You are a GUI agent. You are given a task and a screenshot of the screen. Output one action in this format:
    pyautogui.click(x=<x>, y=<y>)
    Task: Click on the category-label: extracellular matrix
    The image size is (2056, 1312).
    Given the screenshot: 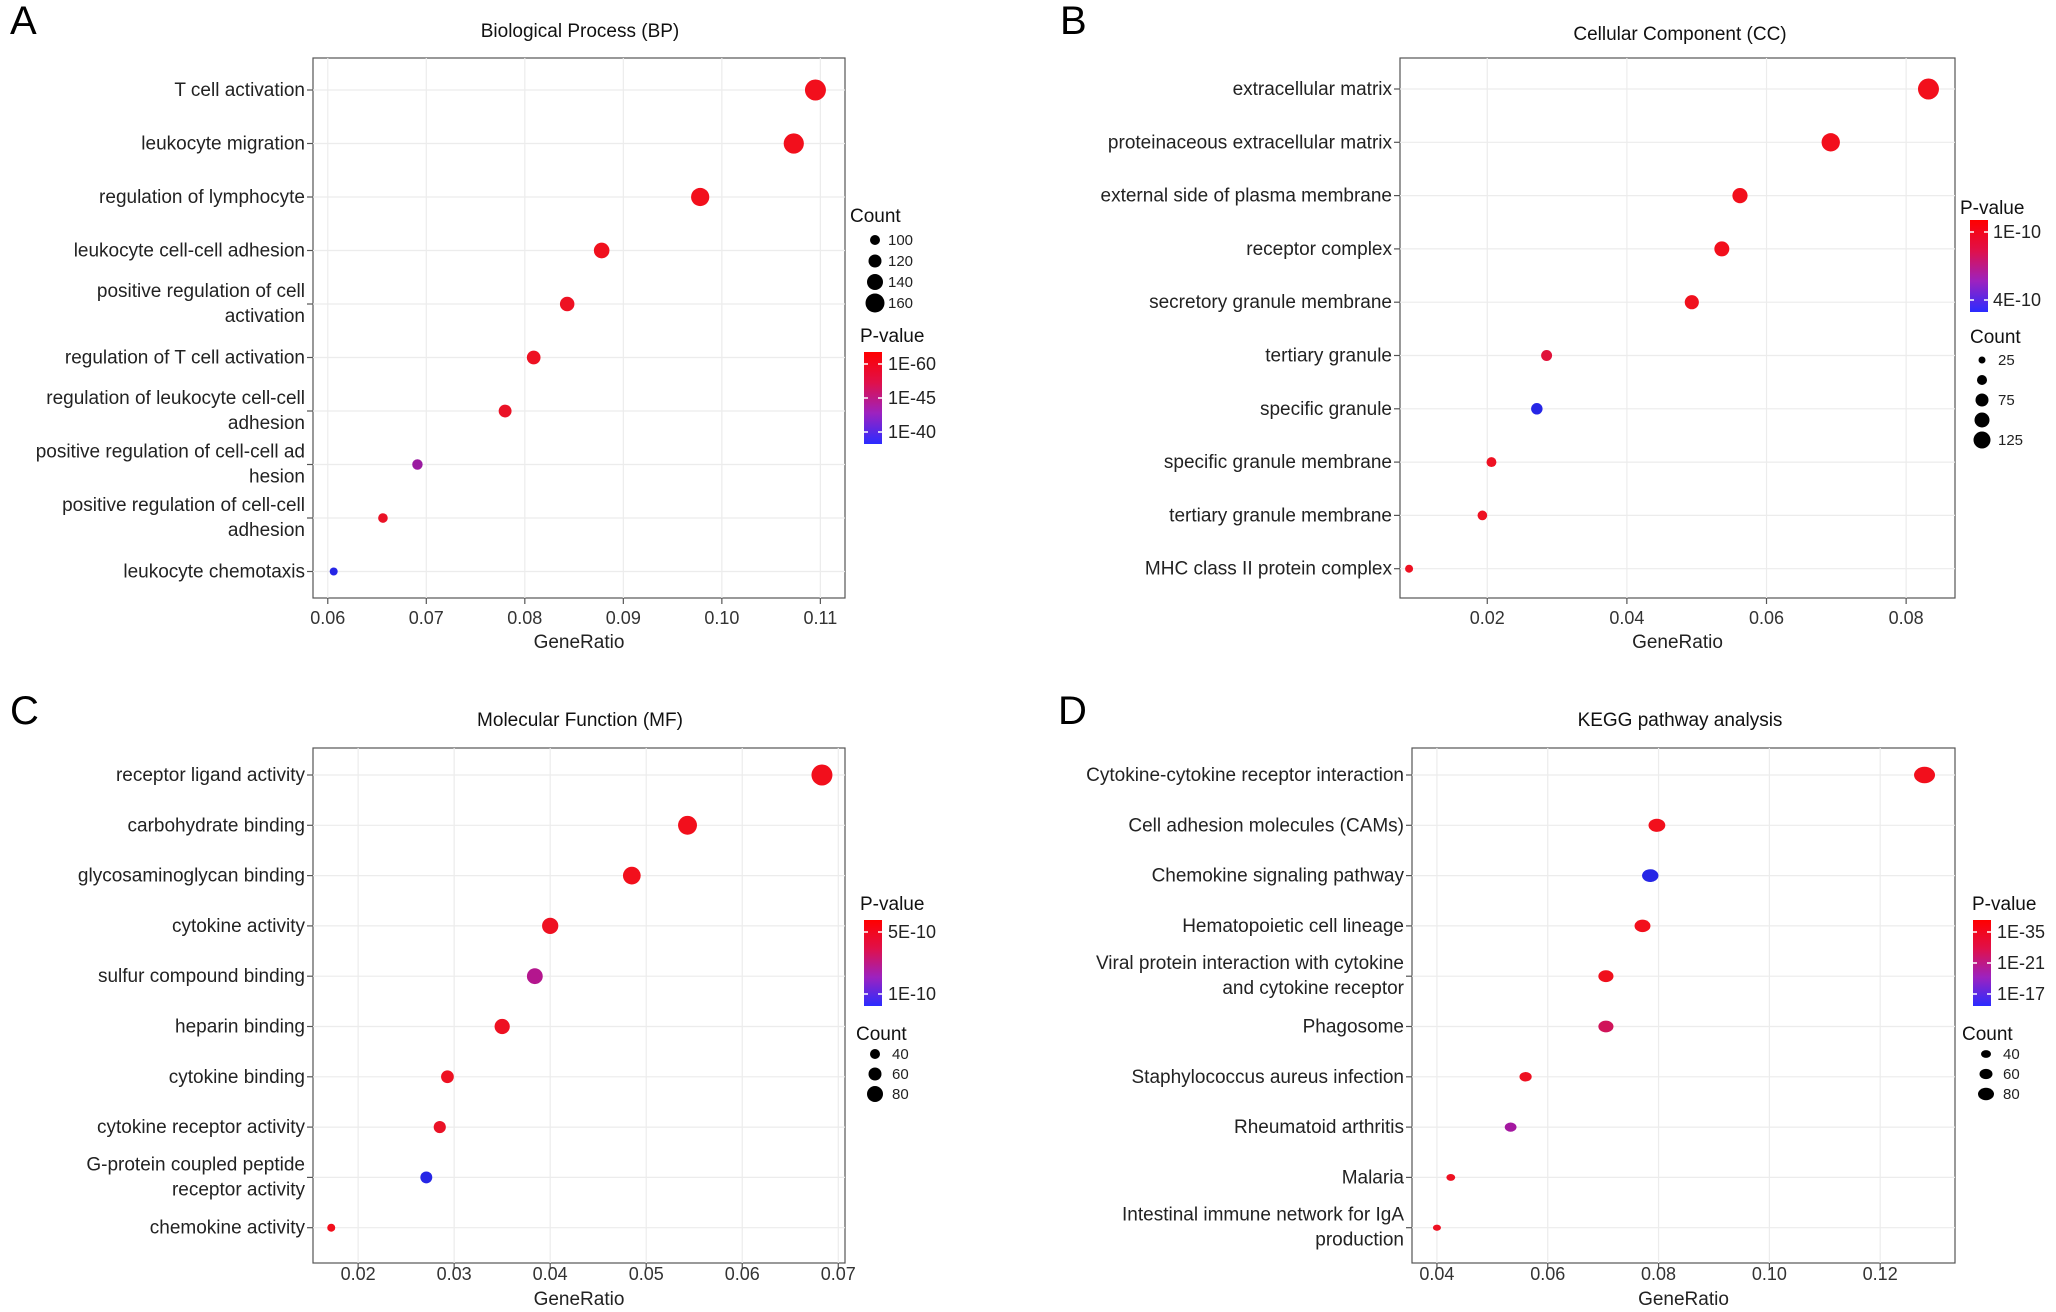 What is the action you would take?
    pyautogui.click(x=1313, y=89)
    